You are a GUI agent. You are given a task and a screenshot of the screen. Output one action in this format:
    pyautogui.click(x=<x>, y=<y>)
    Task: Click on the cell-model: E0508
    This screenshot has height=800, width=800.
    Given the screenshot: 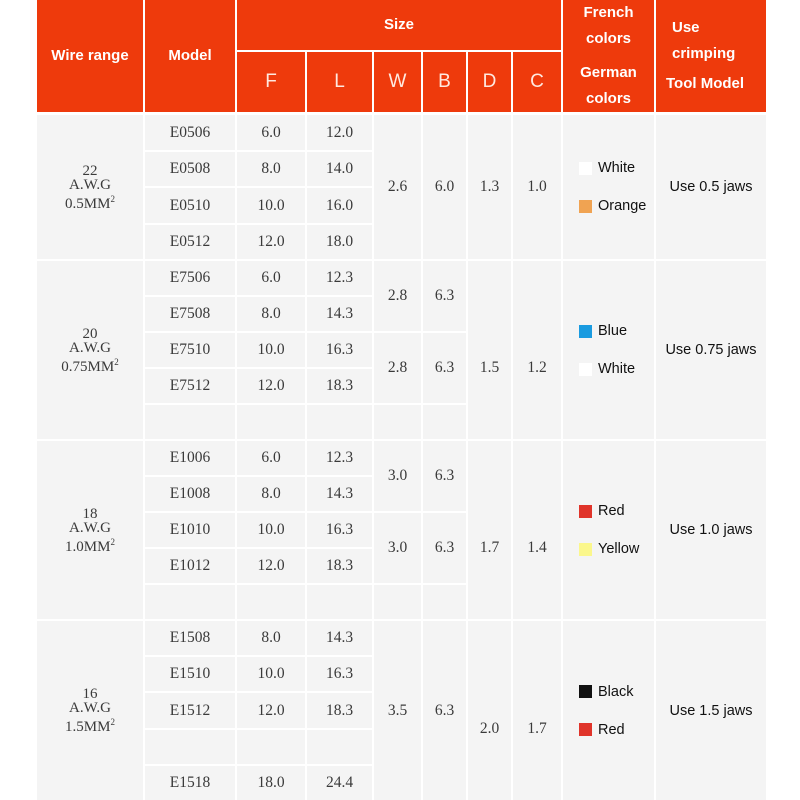 What is the action you would take?
    pyautogui.click(x=190, y=169)
    